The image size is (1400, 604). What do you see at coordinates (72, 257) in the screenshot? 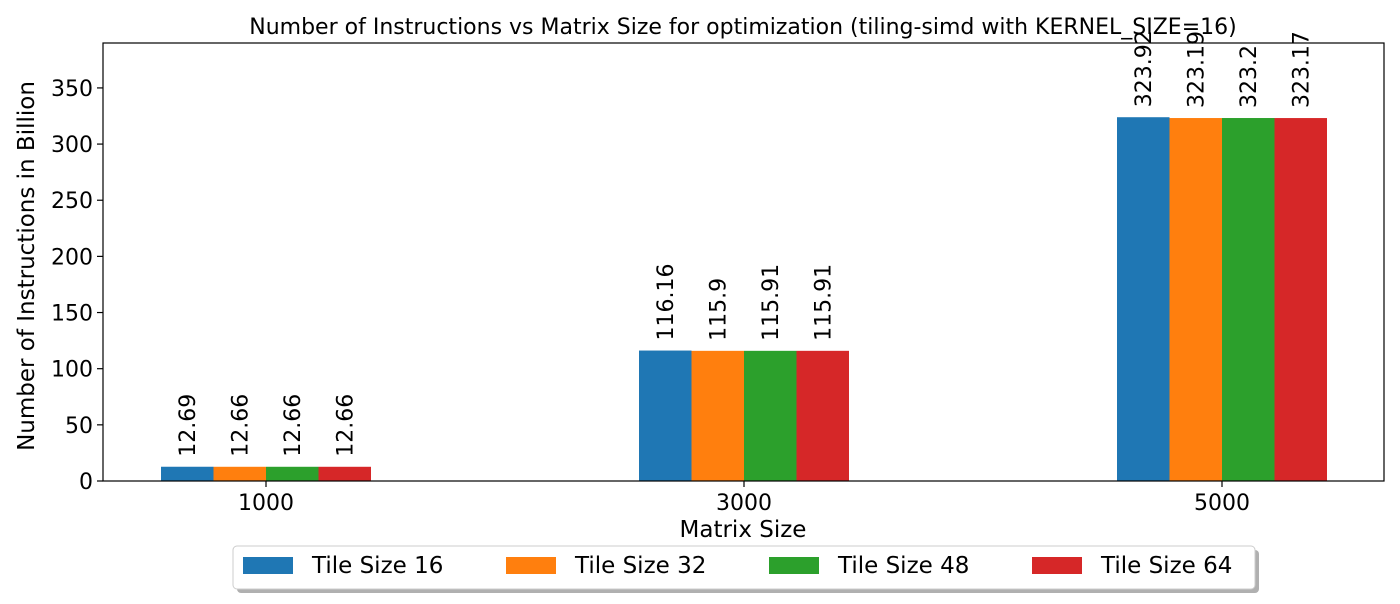
I see `y-tick-label: 200` at bounding box center [72, 257].